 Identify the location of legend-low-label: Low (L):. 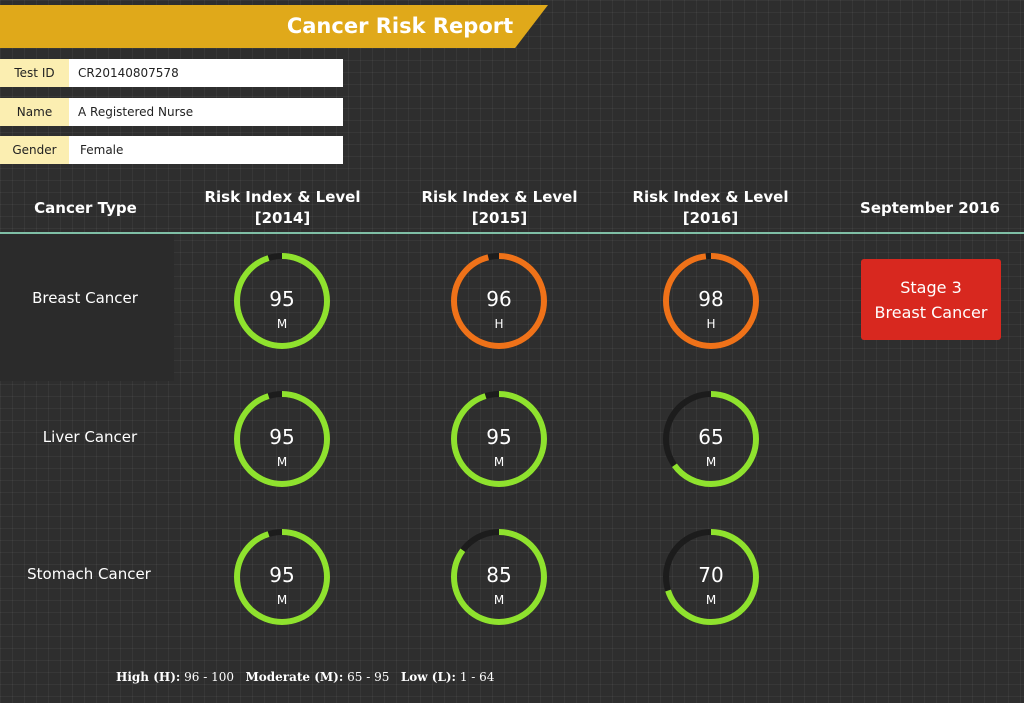
(428, 677).